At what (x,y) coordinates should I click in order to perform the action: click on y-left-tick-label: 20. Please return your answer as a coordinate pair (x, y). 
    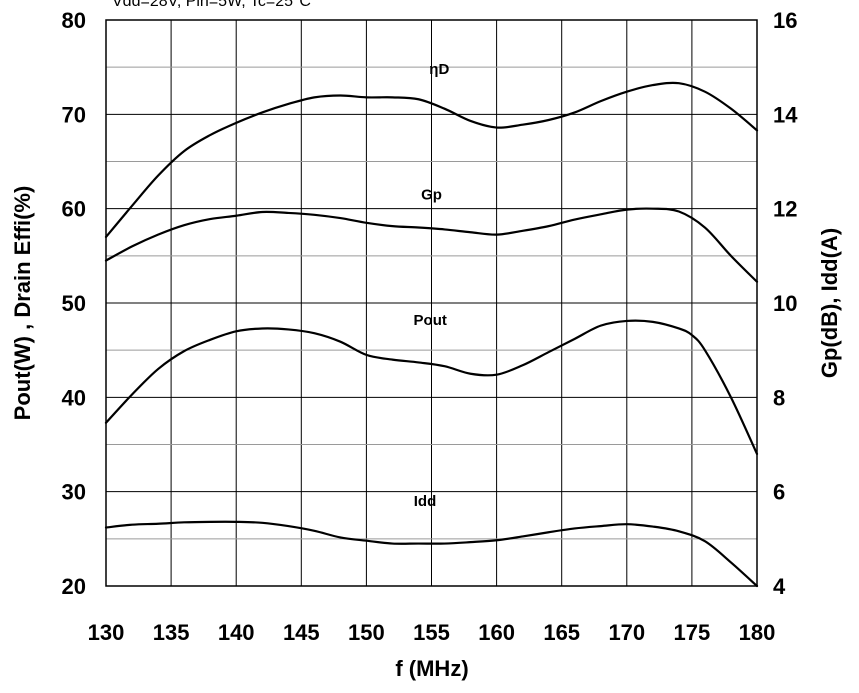
    Looking at the image, I should click on (74, 586).